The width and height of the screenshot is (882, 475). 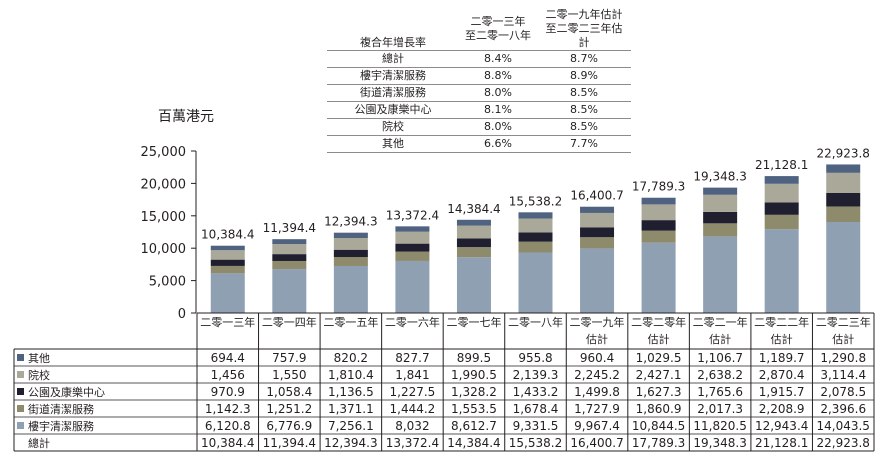 I want to click on table-cell-value: 1,029.5, so click(x=659, y=358).